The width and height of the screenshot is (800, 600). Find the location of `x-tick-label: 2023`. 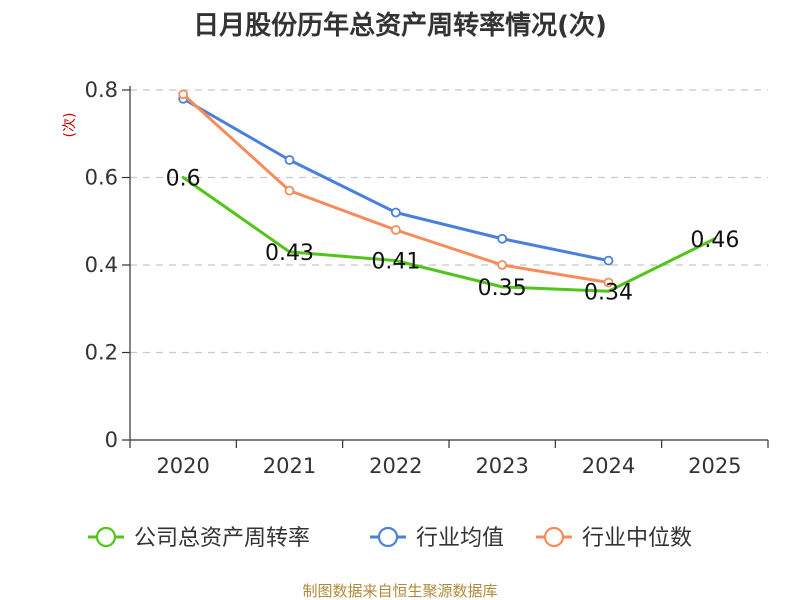

x-tick-label: 2023 is located at coordinates (501, 466).